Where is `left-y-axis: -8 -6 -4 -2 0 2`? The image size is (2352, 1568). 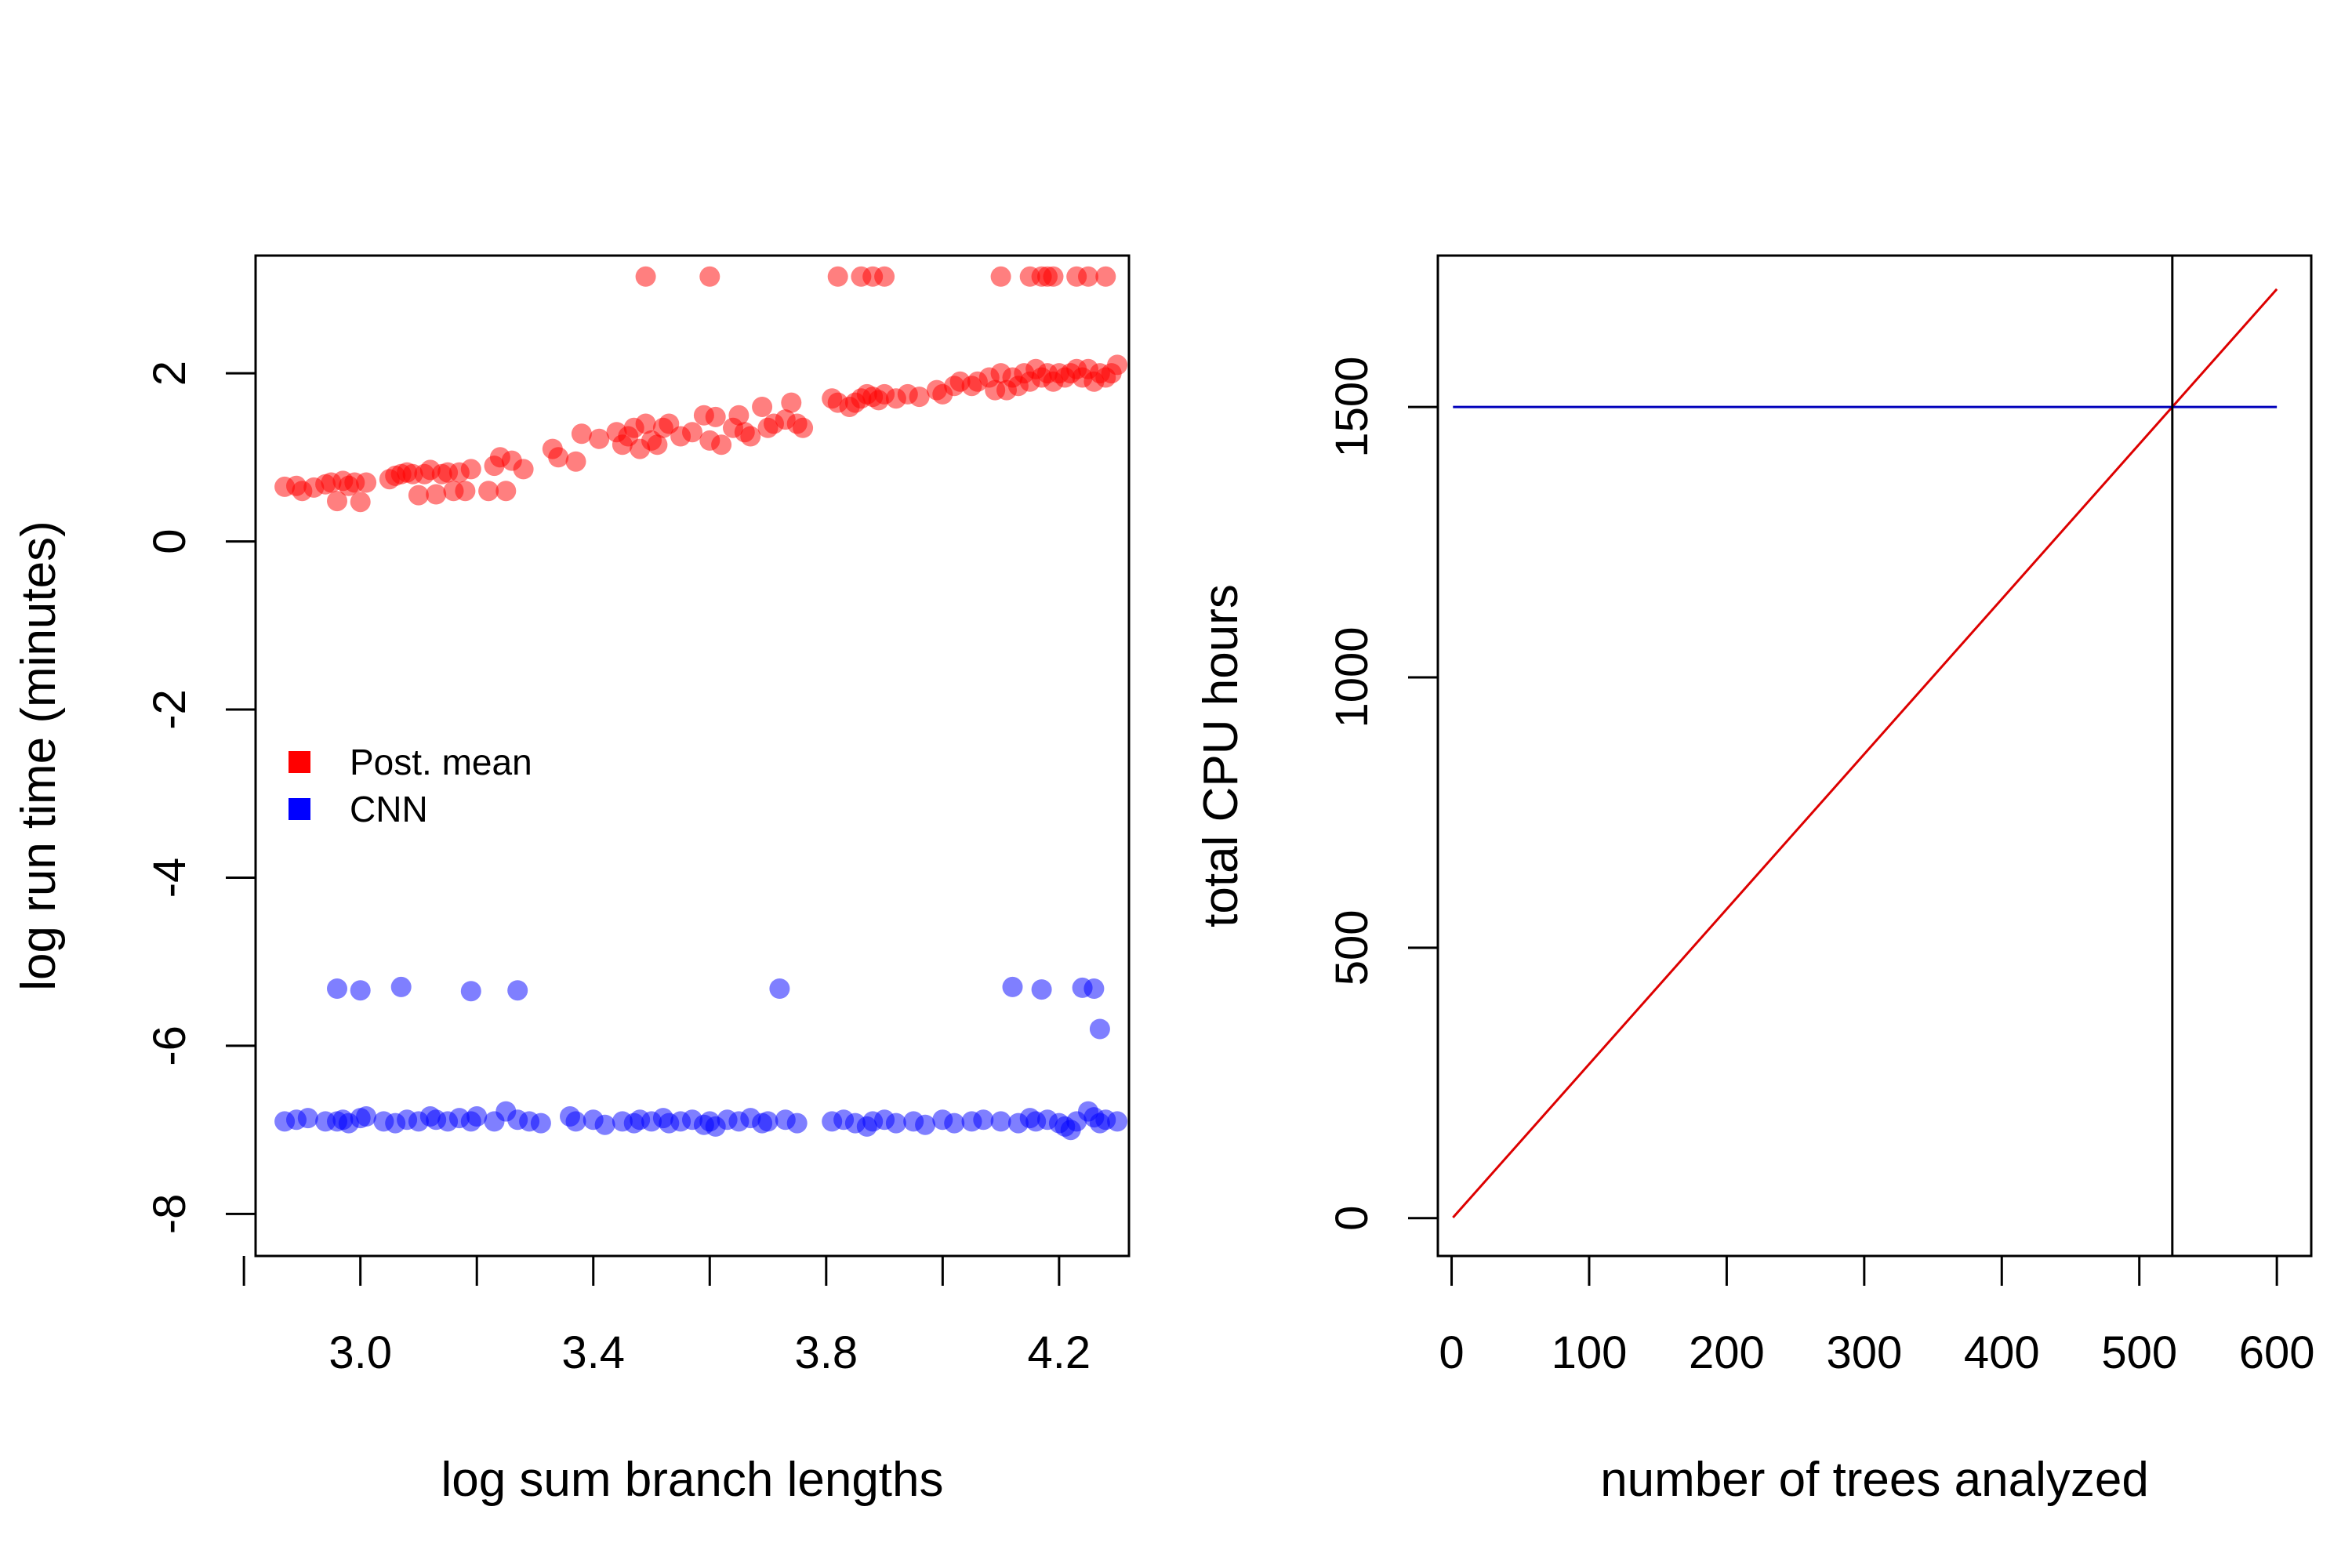
left-y-axis: -8 -6 -4 -2 0 2 is located at coordinates (200, 797).